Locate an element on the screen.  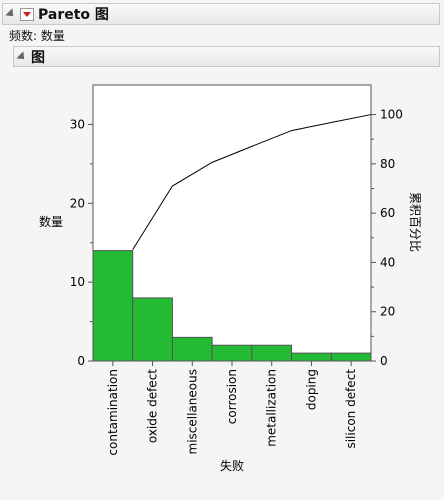
chart-outline-header: 图 is located at coordinates (226, 56).